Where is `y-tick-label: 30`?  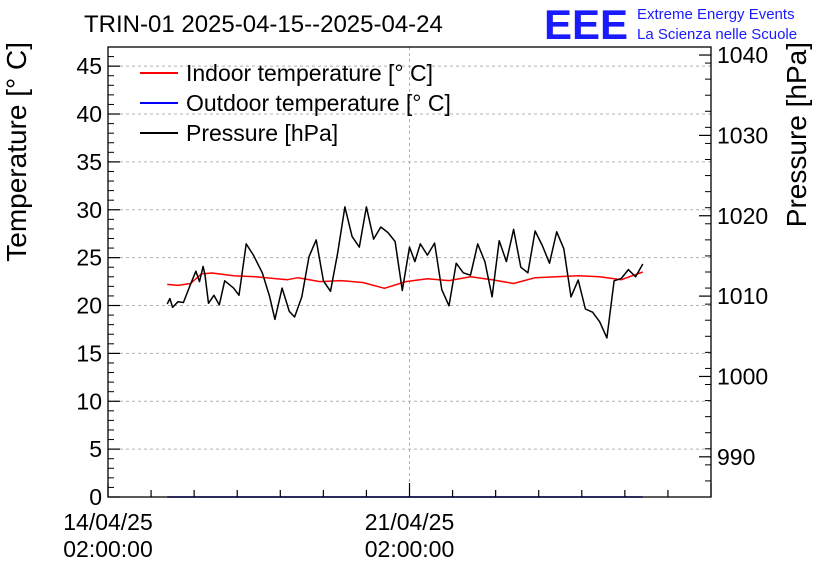 y-tick-label: 30 is located at coordinates (89, 210).